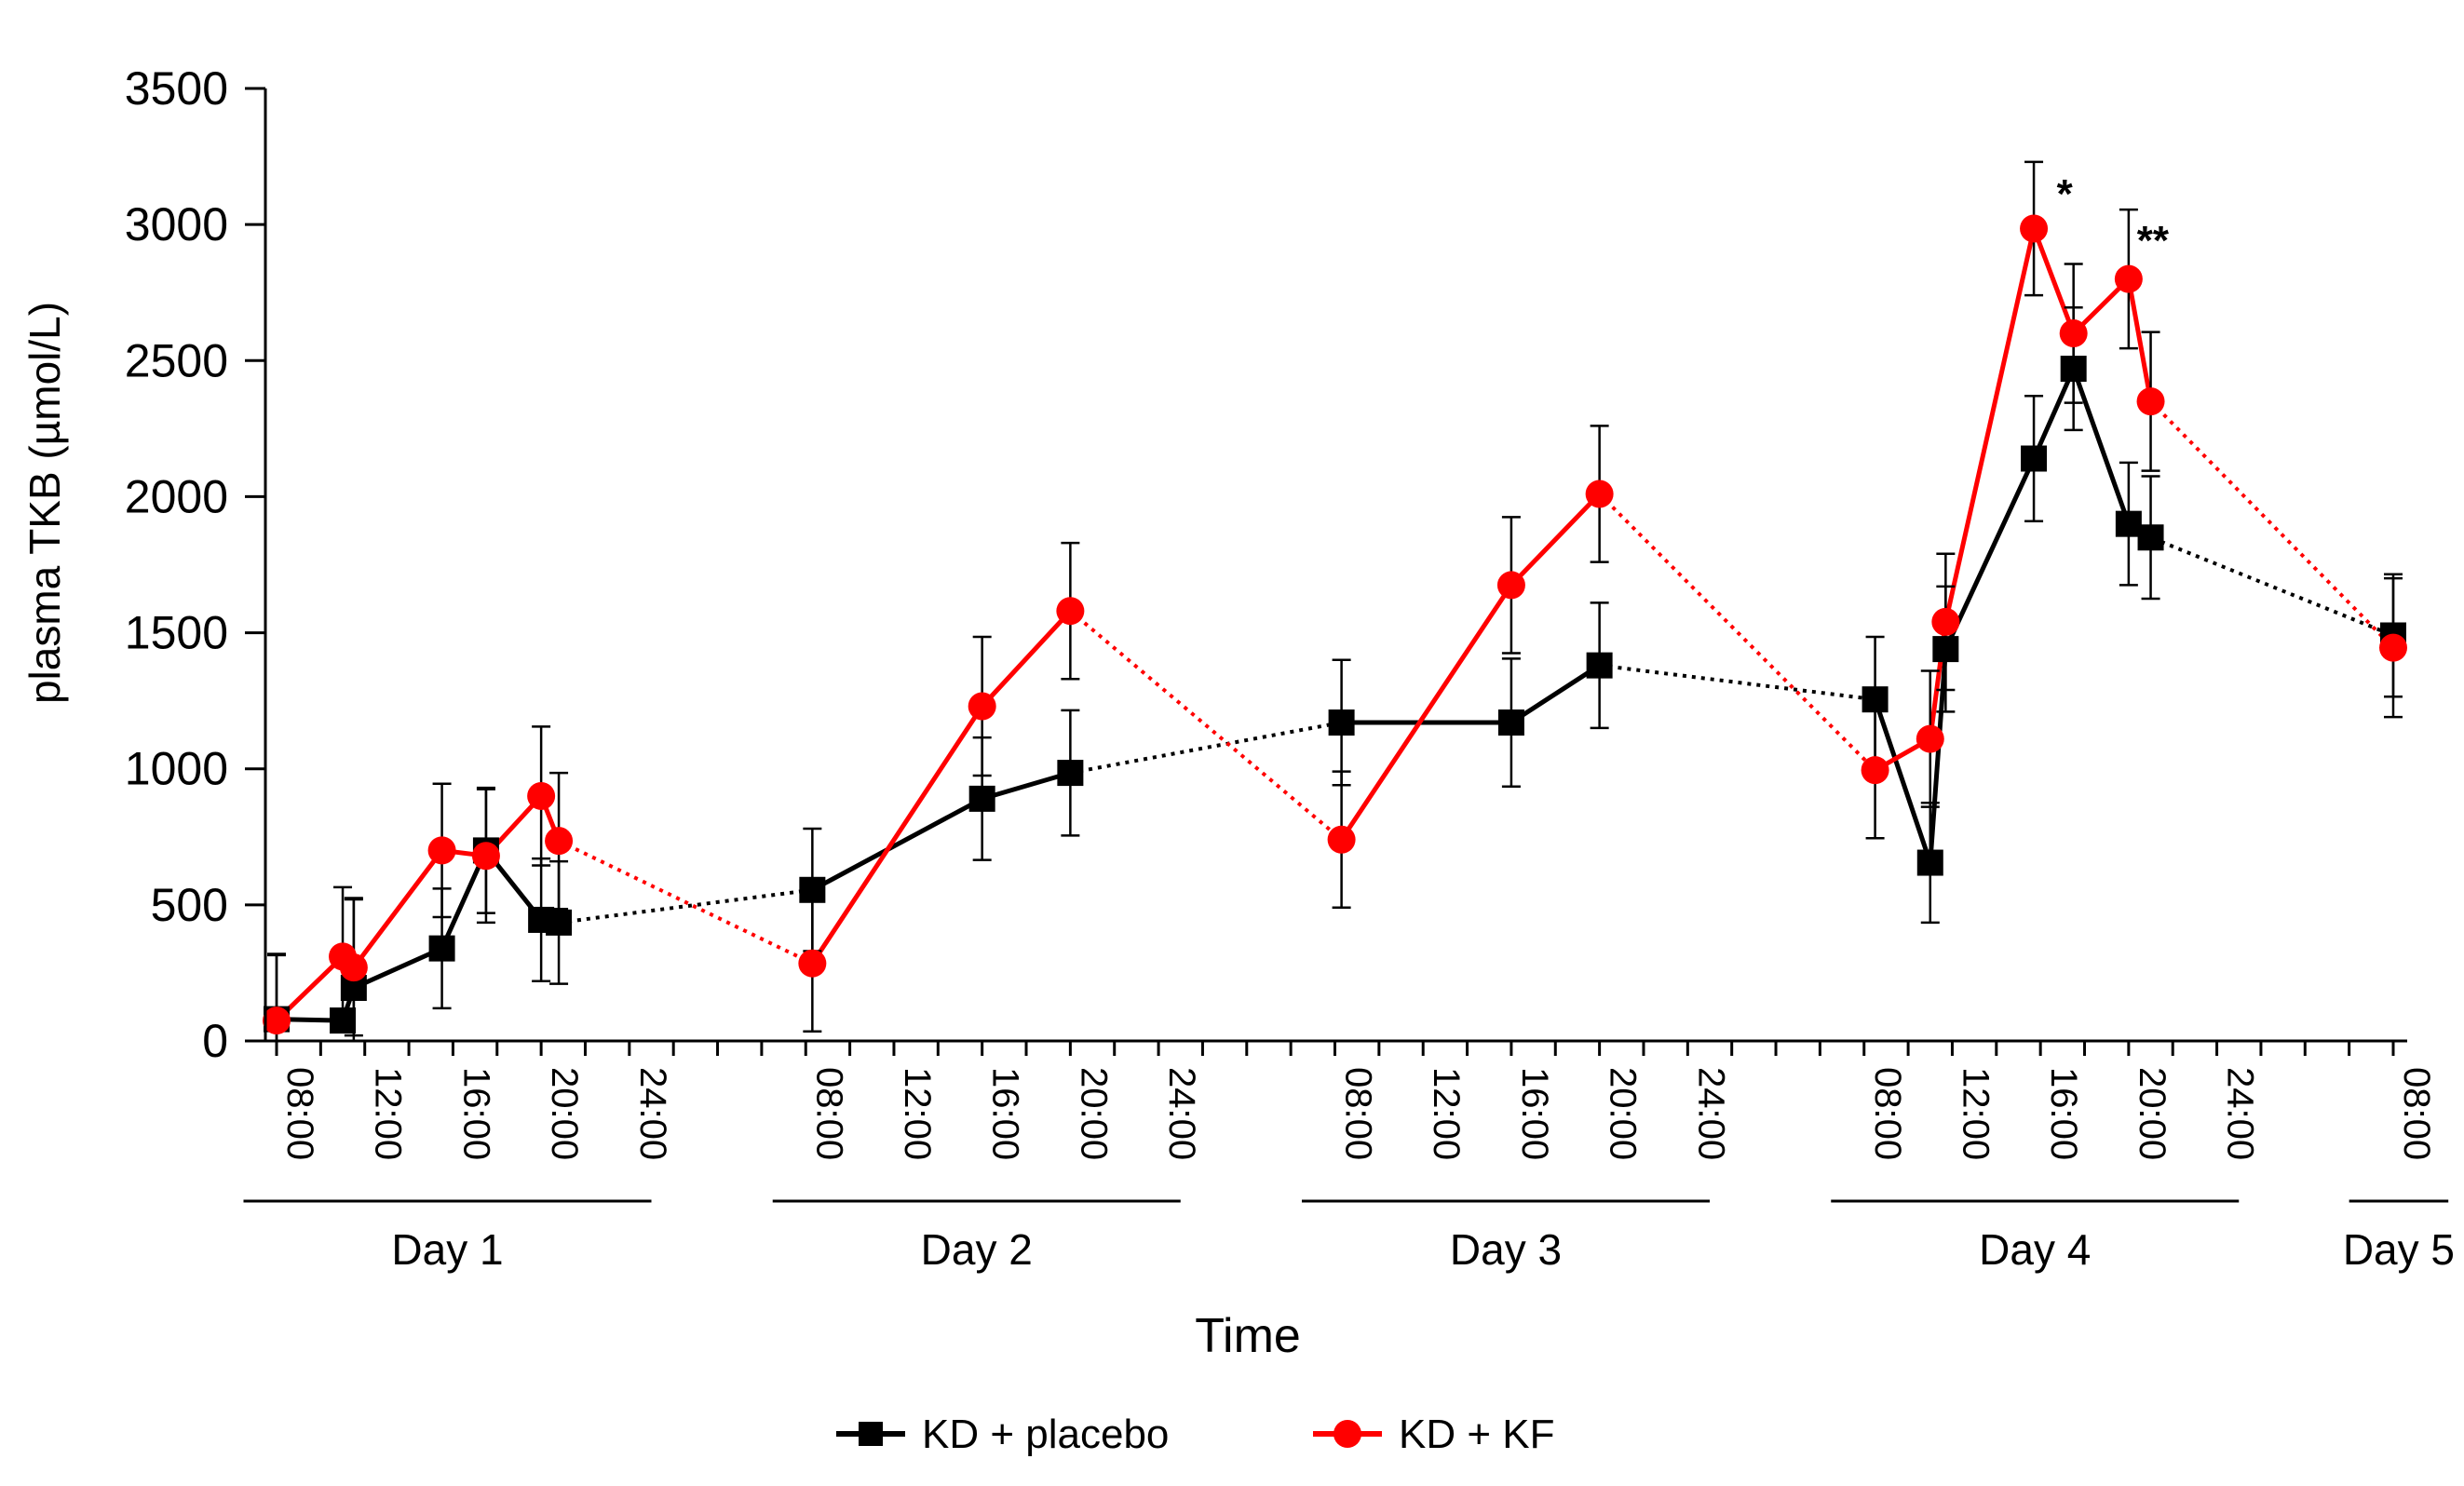 The height and width of the screenshot is (1486, 2464). What do you see at coordinates (190, 905) in the screenshot?
I see `y-tick-label: 500` at bounding box center [190, 905].